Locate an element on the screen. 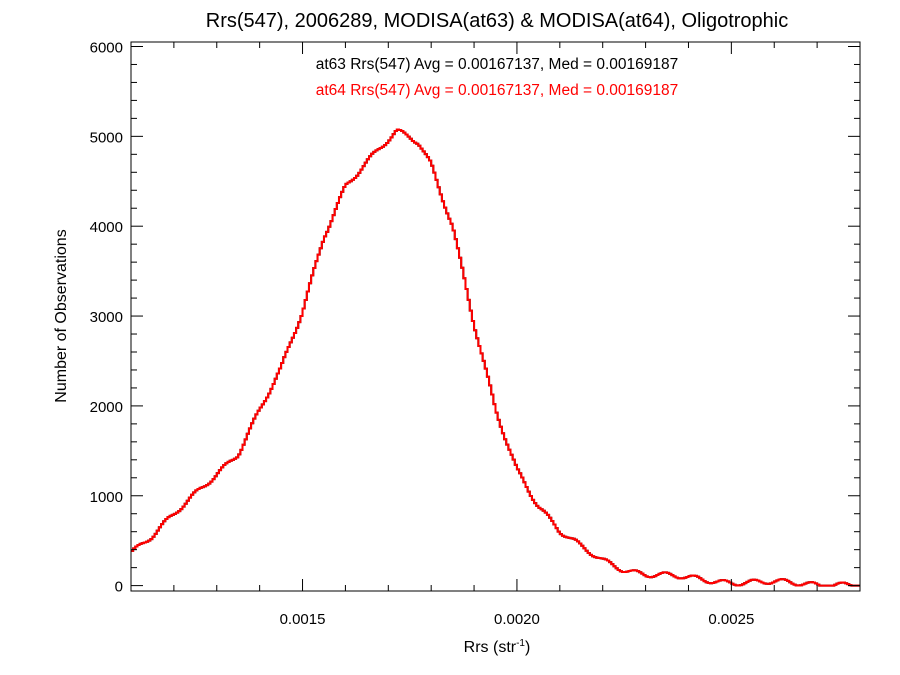  x-axis-label: Rrs (str-1) is located at coordinates (497, 647).